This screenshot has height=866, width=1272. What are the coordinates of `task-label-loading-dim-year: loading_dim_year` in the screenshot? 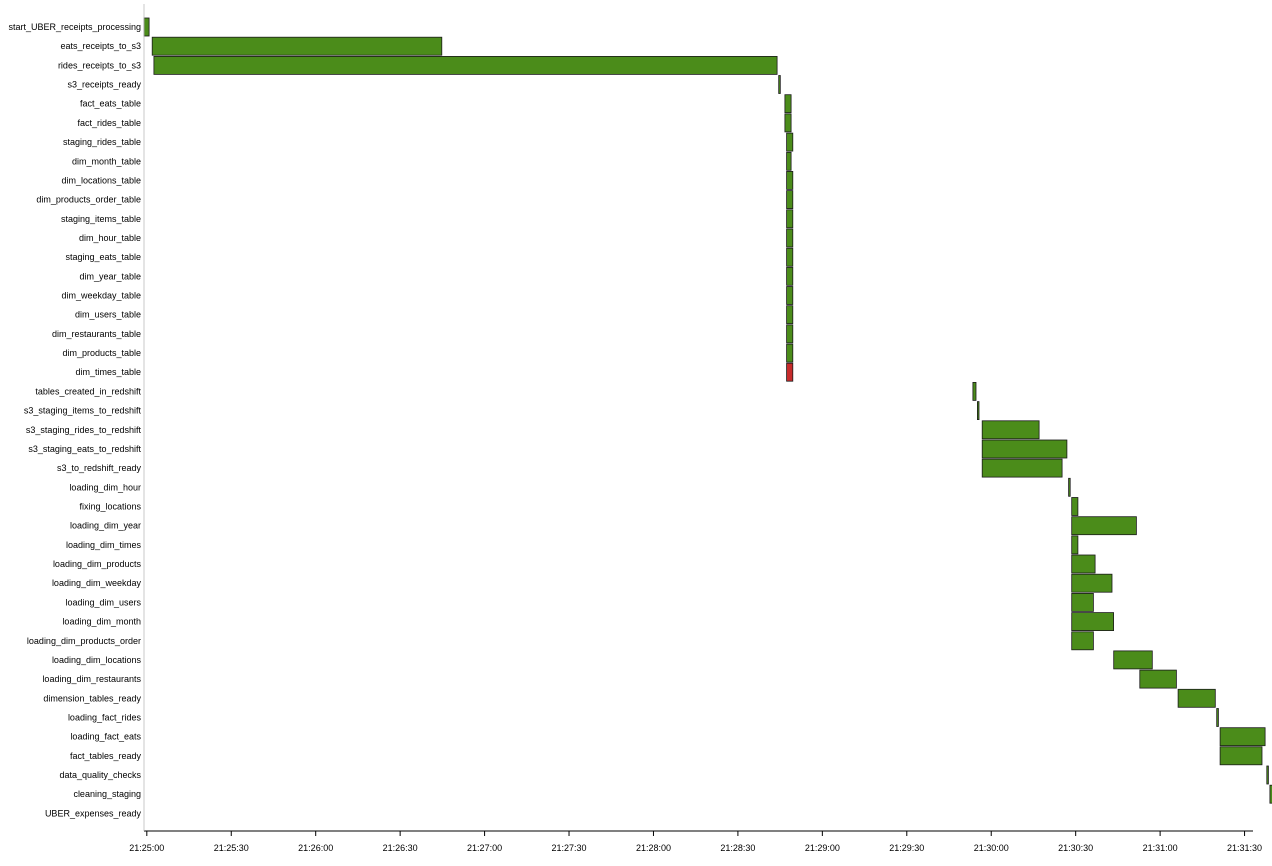 It's located at (105, 526).